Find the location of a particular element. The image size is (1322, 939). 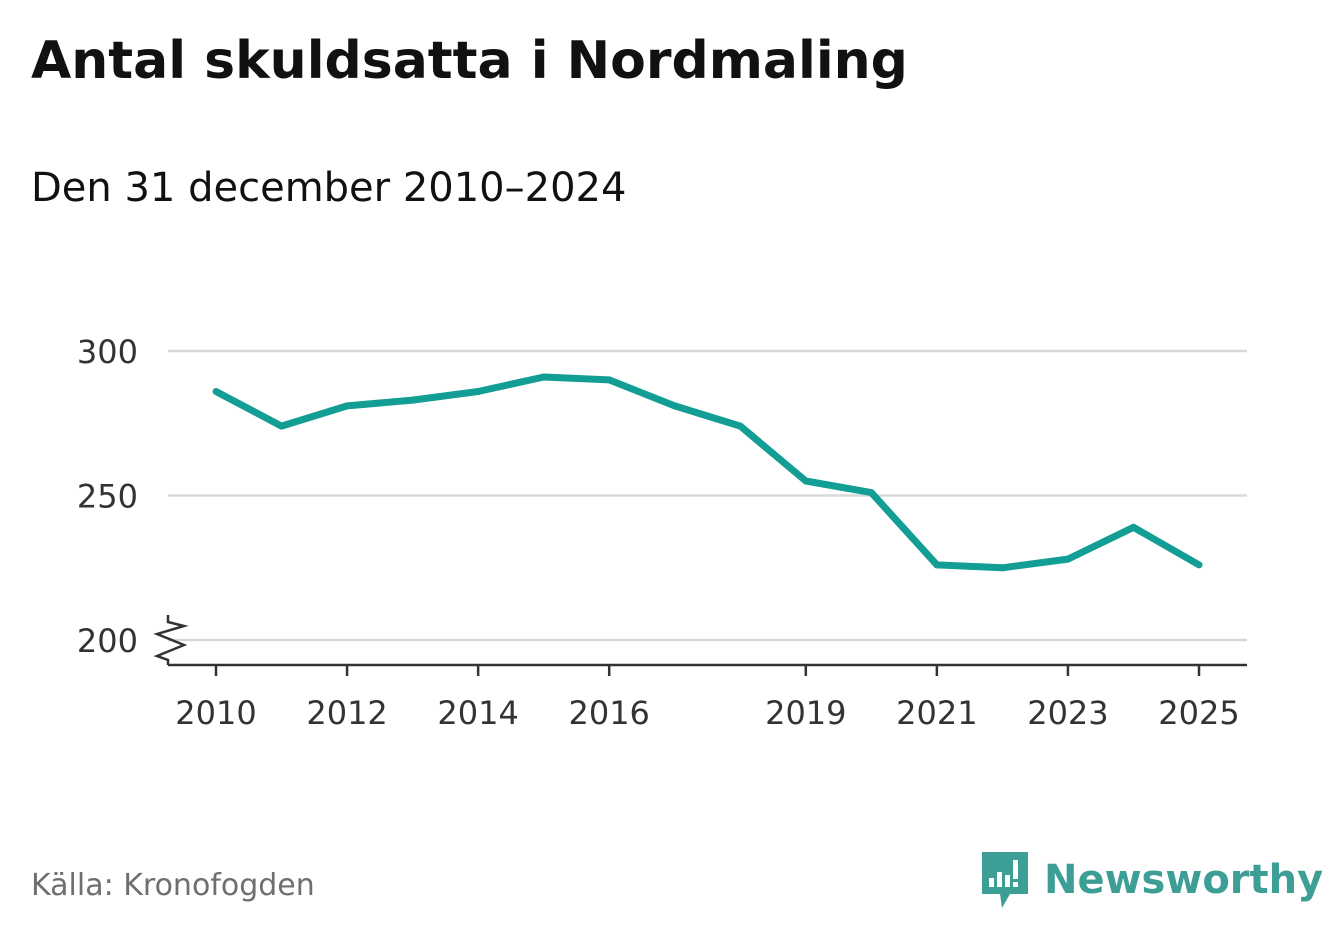

data-point-2011 is located at coordinates (282, 426).